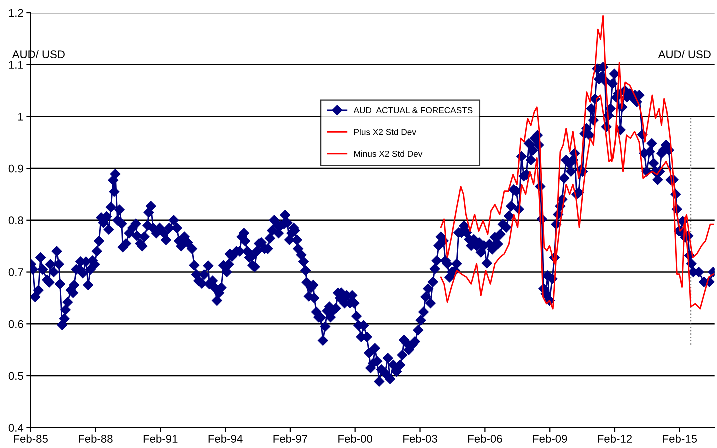 This screenshot has width=717, height=448. I want to click on x-tick-label: Feb-85, so click(31, 438).